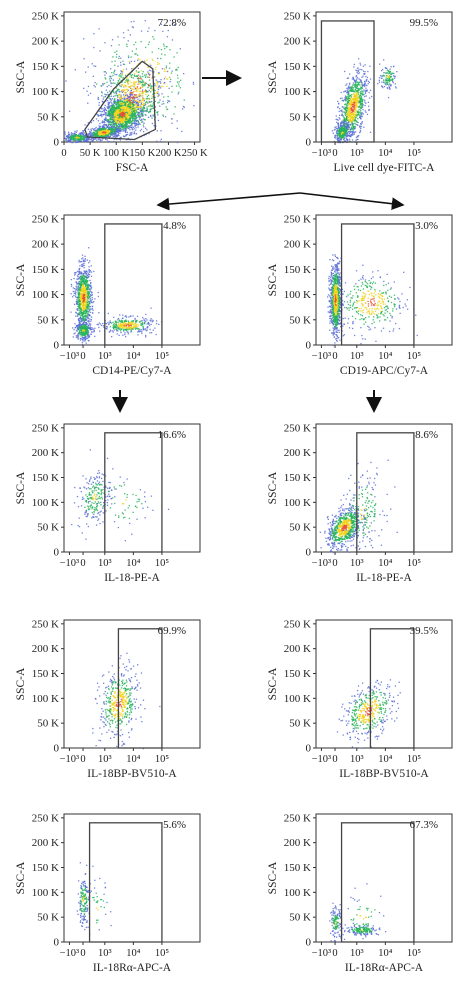 The width and height of the screenshot is (467, 990). Describe the element at coordinates (364, 101) in the screenshot. I see `event-points` at that location.